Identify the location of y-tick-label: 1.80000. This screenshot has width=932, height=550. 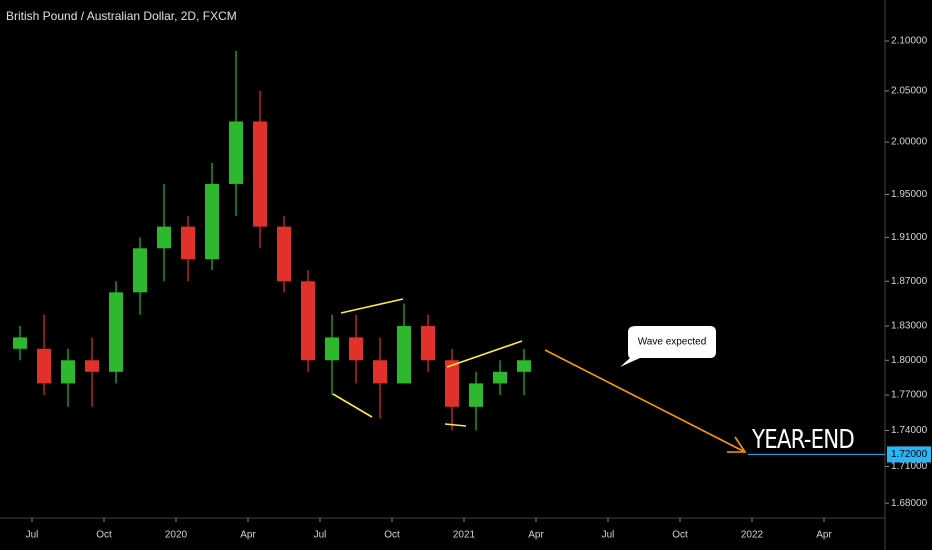
(909, 360).